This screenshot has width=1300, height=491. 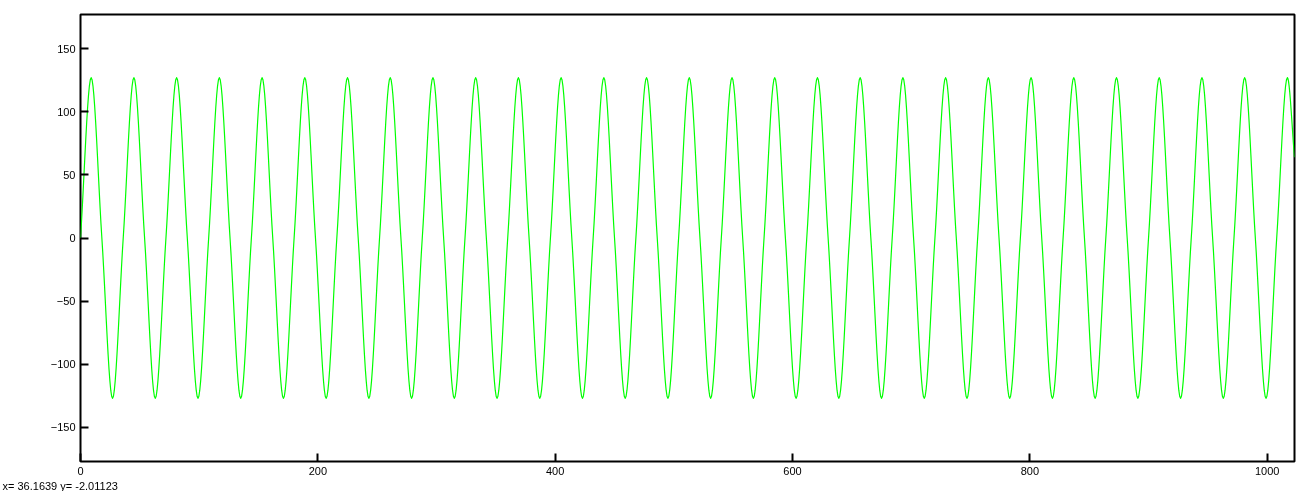 I want to click on x-tick-label: 1000, so click(x=1267, y=470).